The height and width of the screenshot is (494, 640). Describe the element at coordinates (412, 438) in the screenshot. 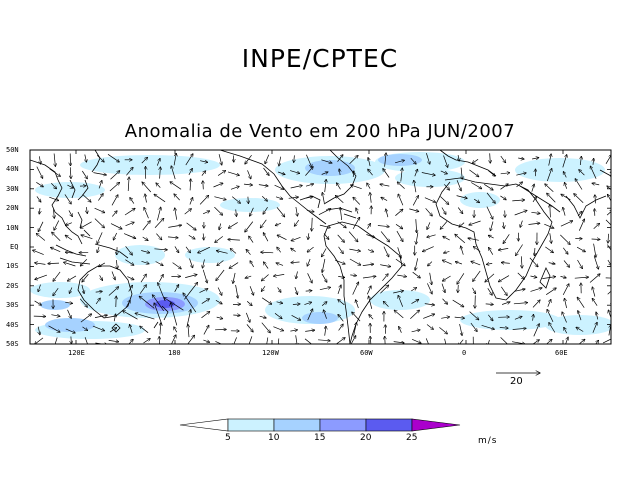

I see `colorbar-tick-25: 25` at that location.